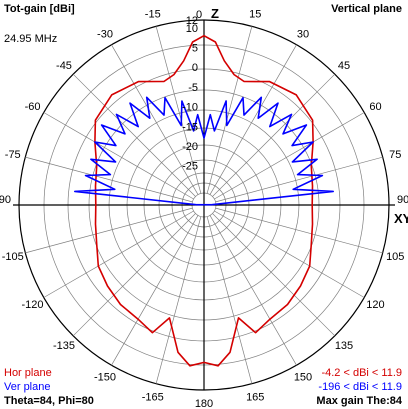 This screenshot has height=409, width=408. Describe the element at coordinates (64, 66) in the screenshot. I see `angle-tick-label: -45` at that location.